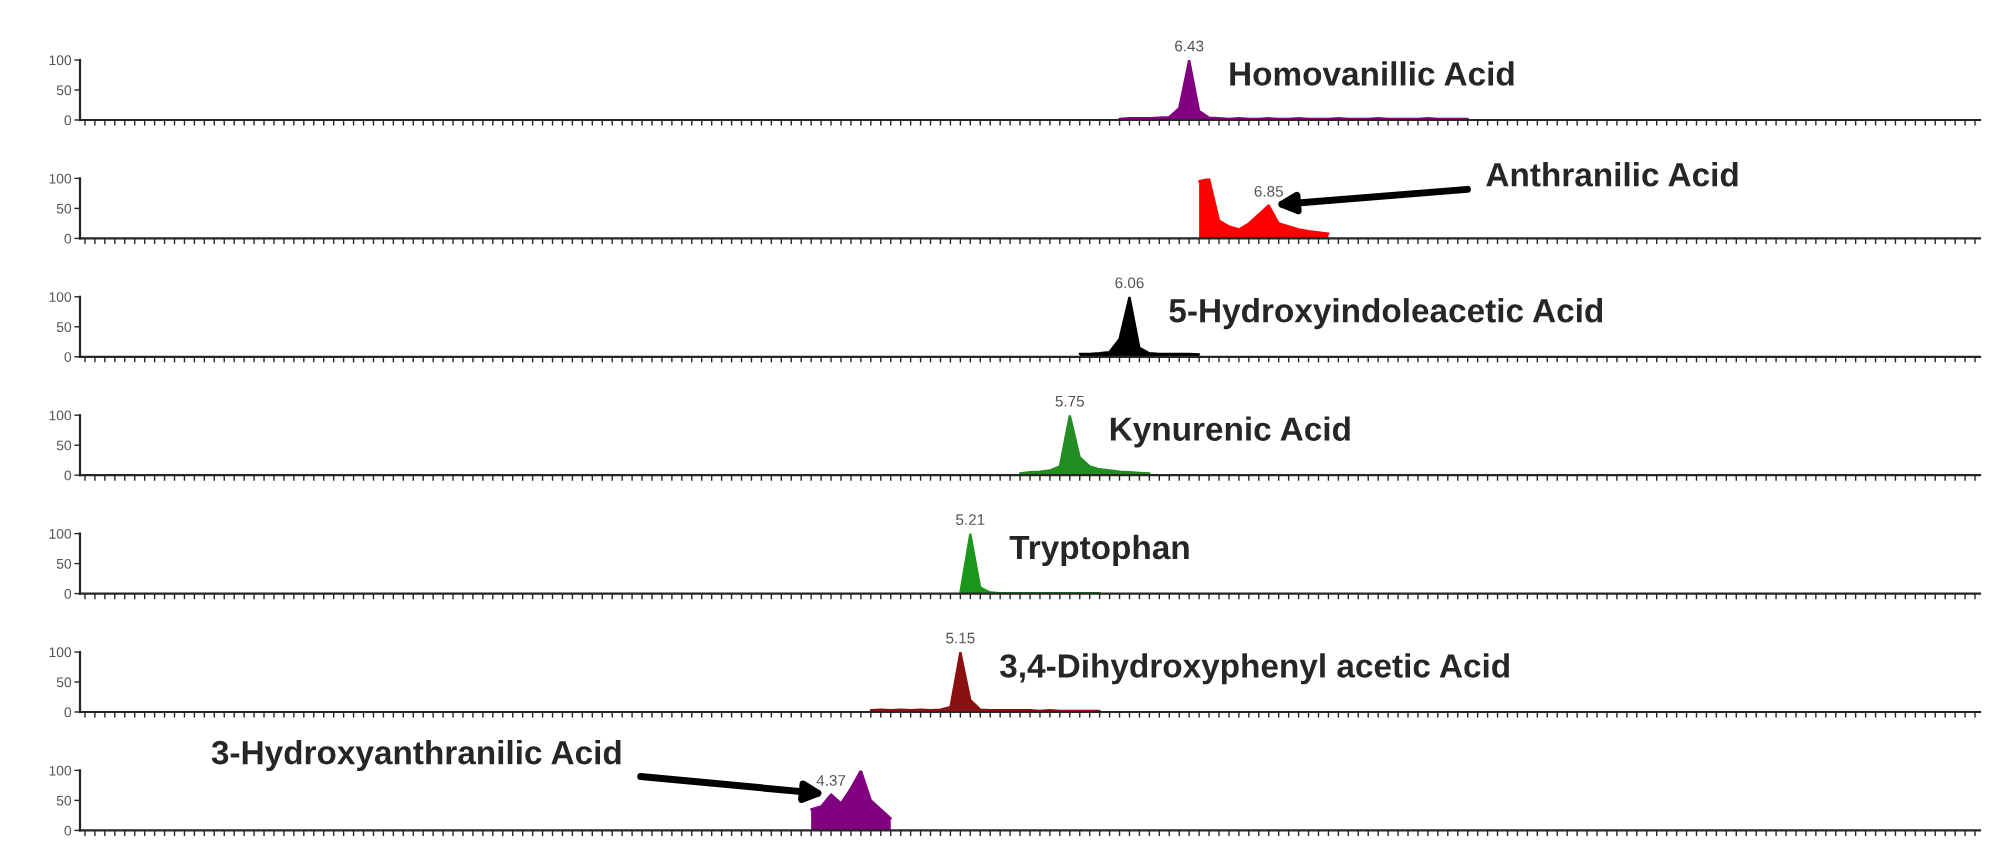  I want to click on series-label: Tryptophan, so click(1099, 550).